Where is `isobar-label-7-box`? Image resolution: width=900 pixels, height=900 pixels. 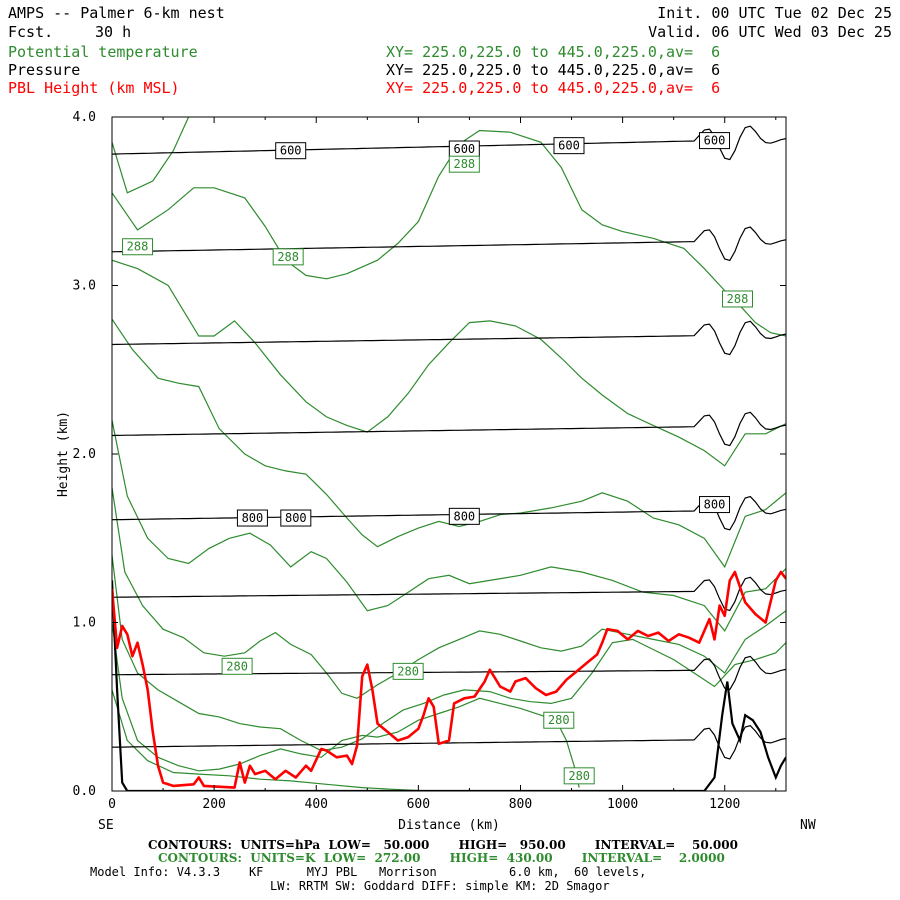 isobar-label-7-box is located at coordinates (715, 505).